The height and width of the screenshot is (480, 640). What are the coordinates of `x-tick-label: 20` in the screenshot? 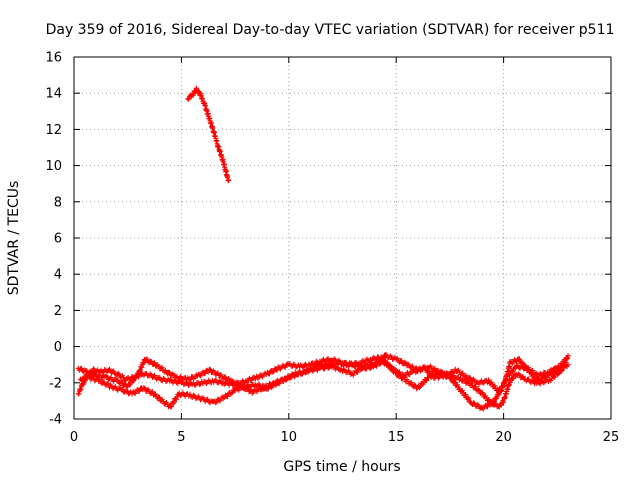 It's located at (503, 437).